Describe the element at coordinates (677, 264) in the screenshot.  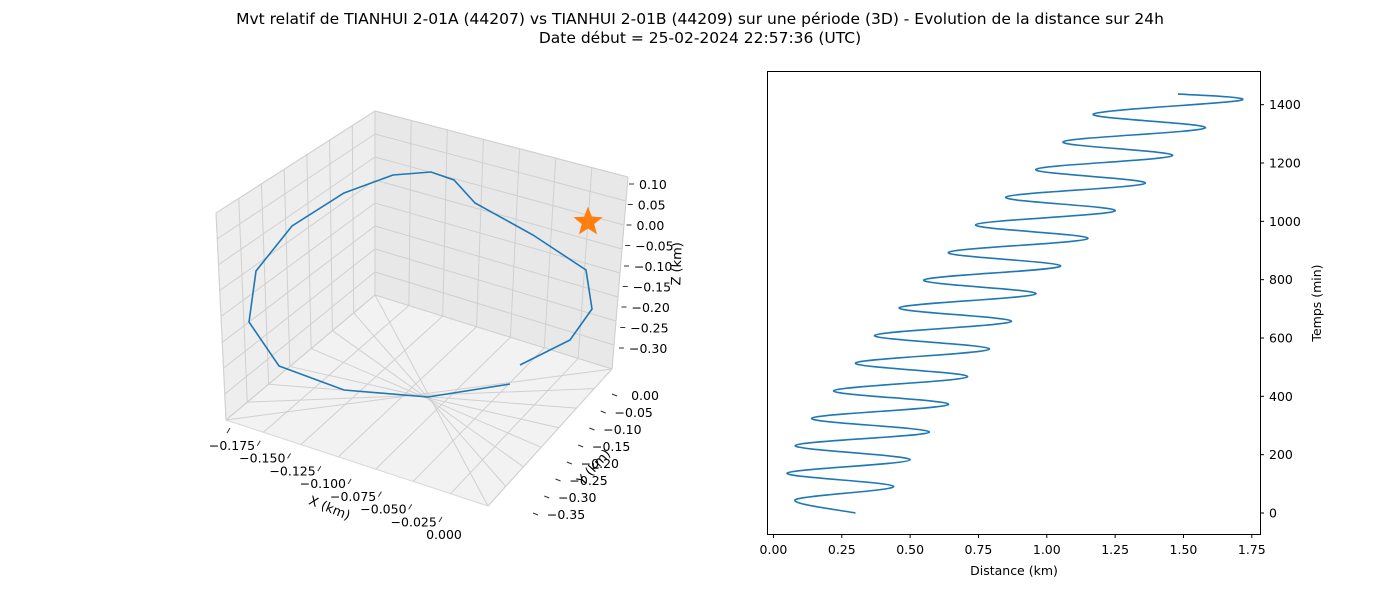
I see `z-axis-label: Z (km)` at that location.